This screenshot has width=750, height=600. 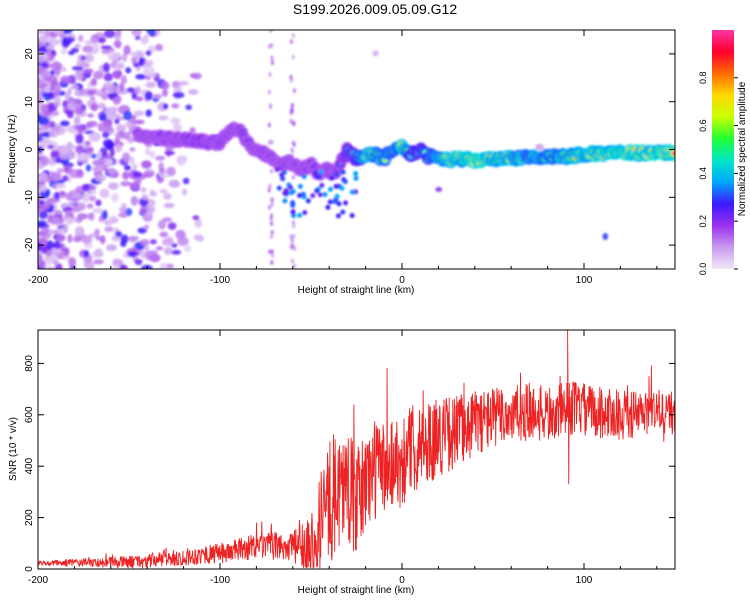 What do you see at coordinates (29, 197) in the screenshot?
I see `y-tick-label: -10` at bounding box center [29, 197].